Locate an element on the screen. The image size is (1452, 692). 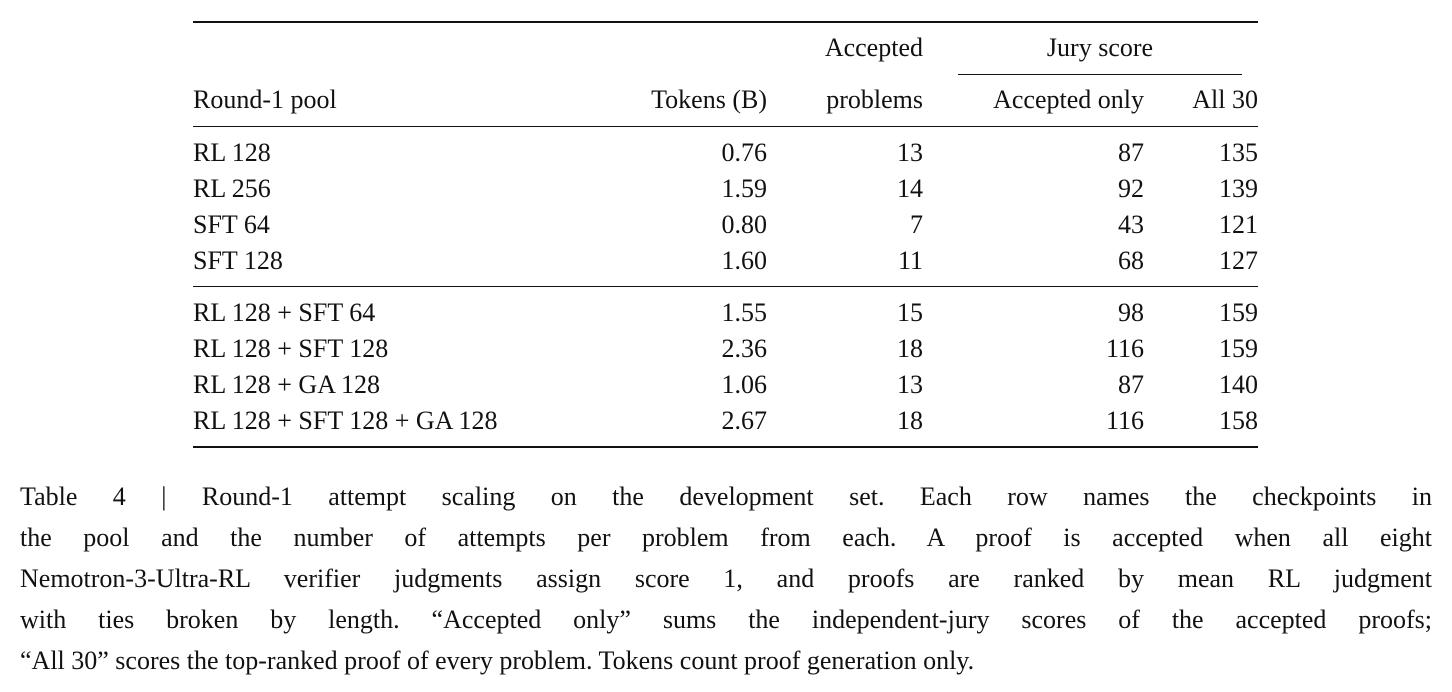
bottom-rule is located at coordinates (725, 447).